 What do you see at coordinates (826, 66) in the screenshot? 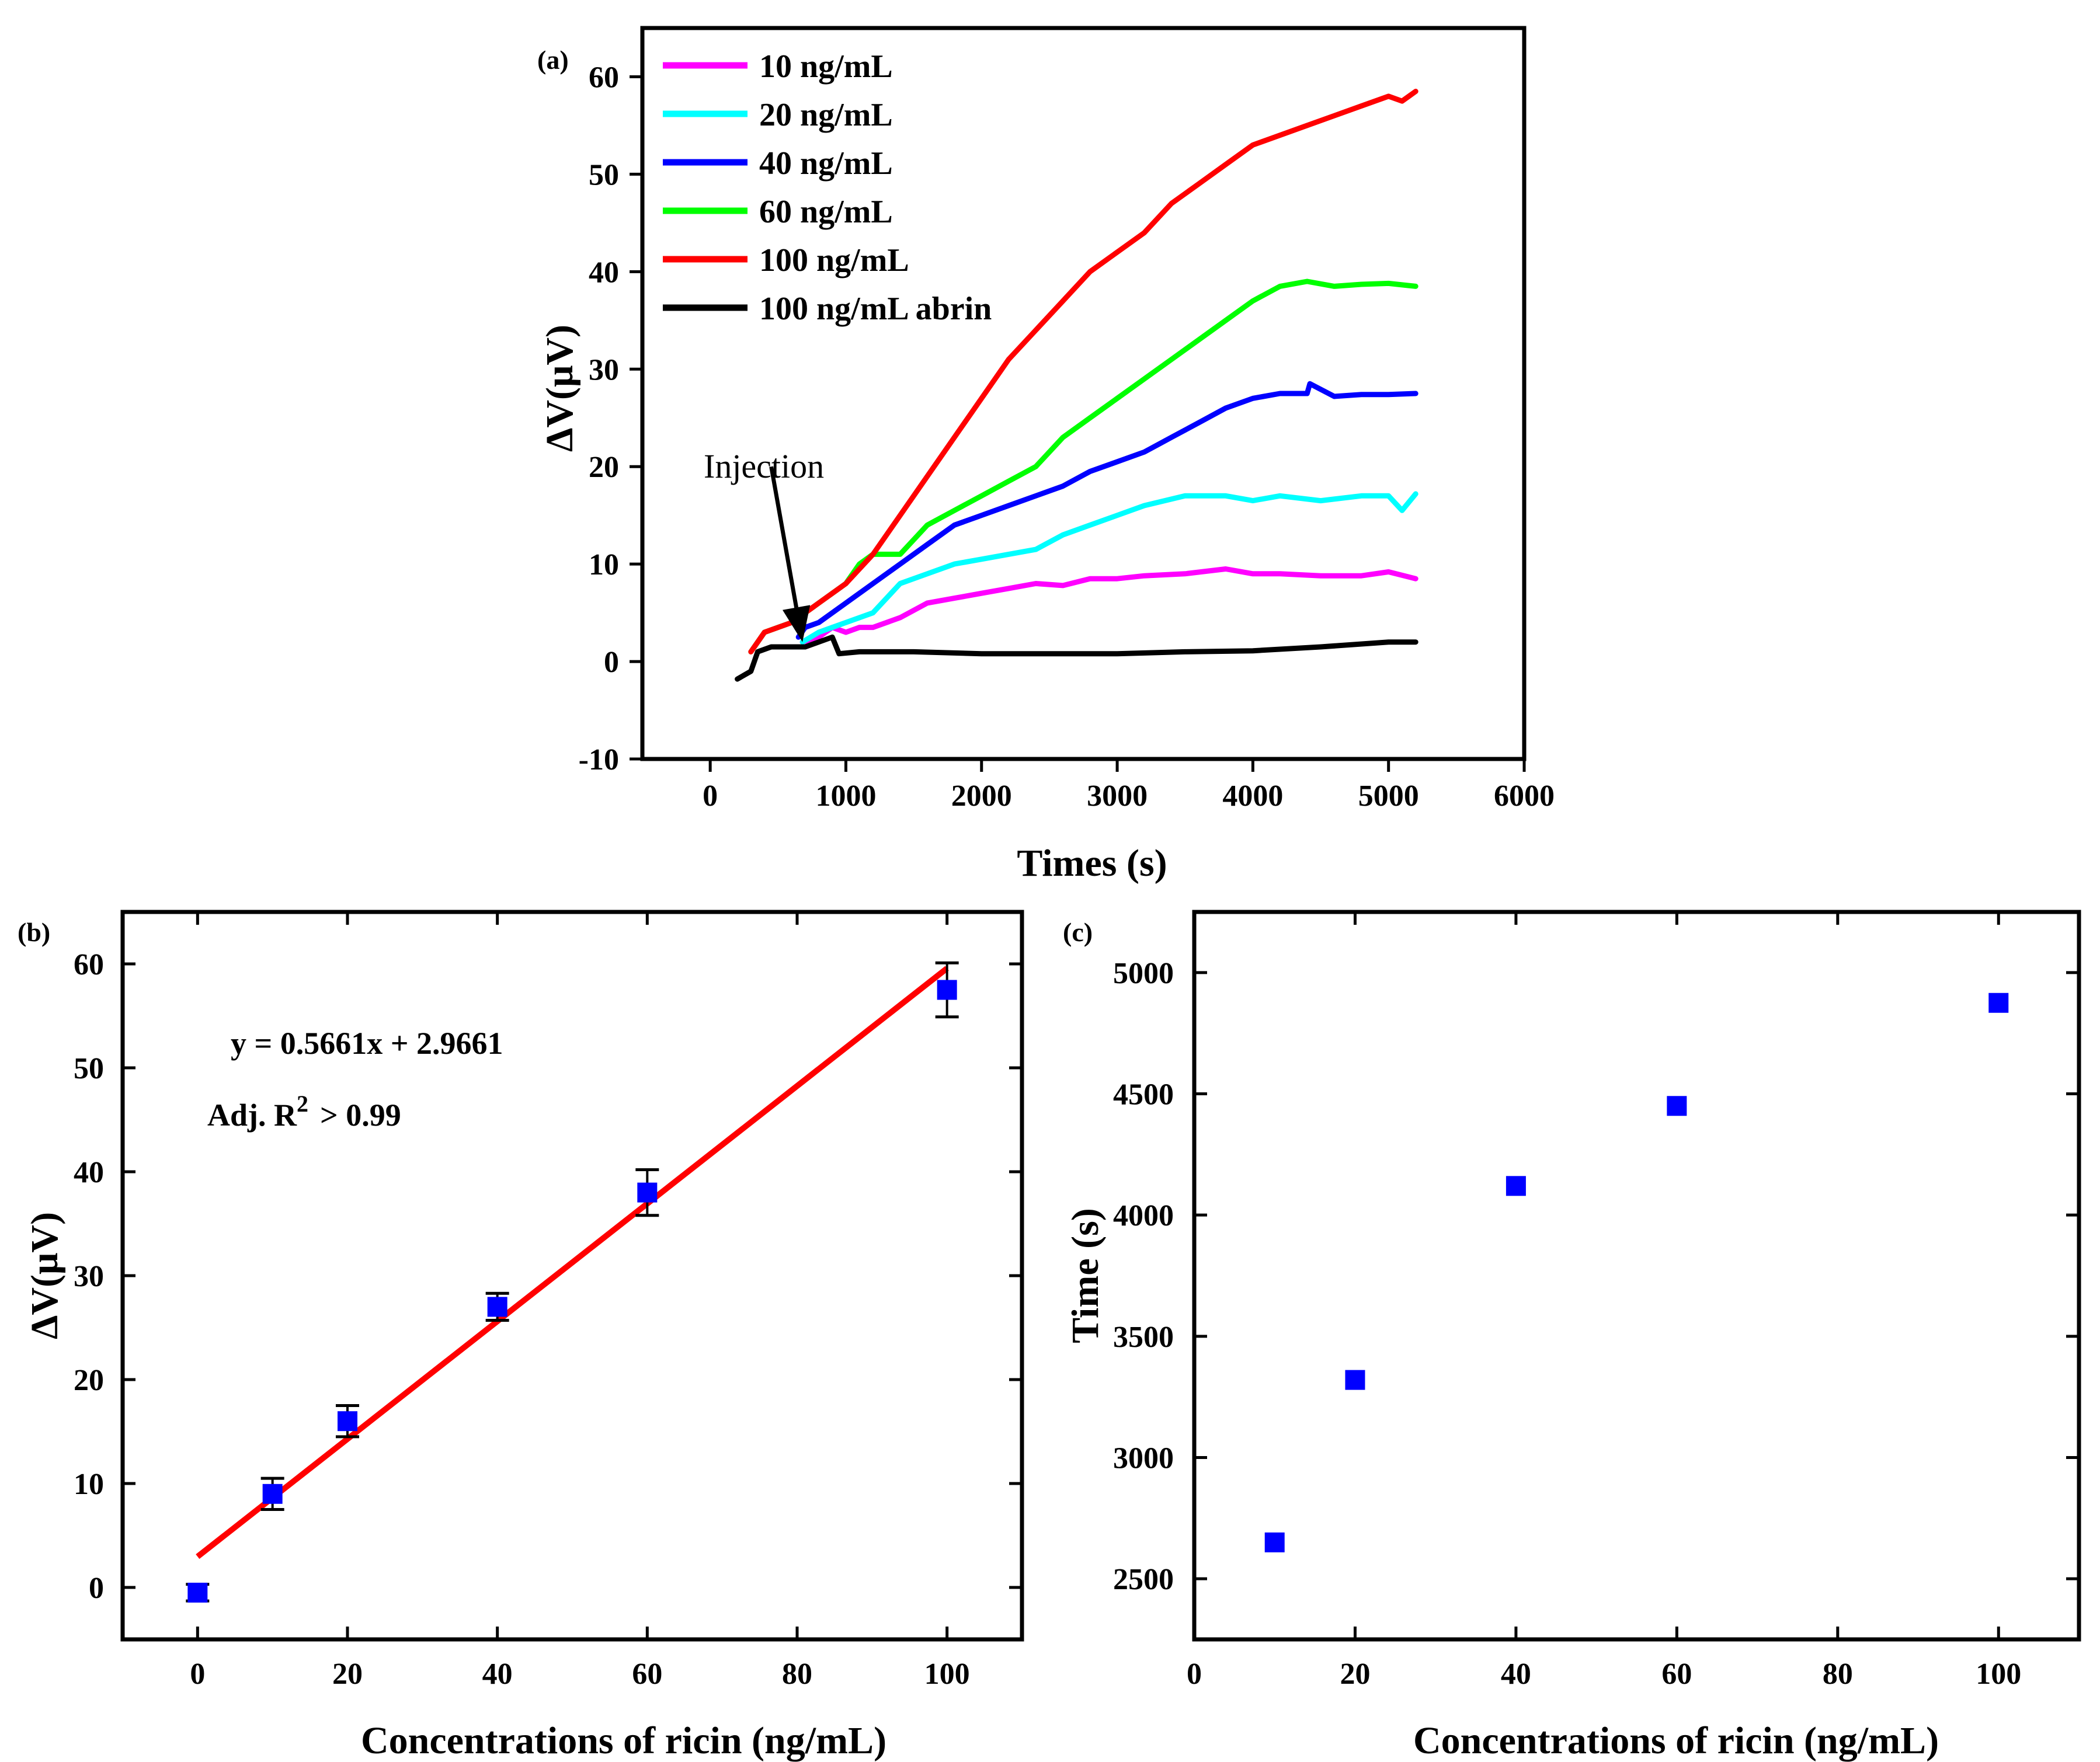
I see `legend-entry: 10 ng/mL` at bounding box center [826, 66].